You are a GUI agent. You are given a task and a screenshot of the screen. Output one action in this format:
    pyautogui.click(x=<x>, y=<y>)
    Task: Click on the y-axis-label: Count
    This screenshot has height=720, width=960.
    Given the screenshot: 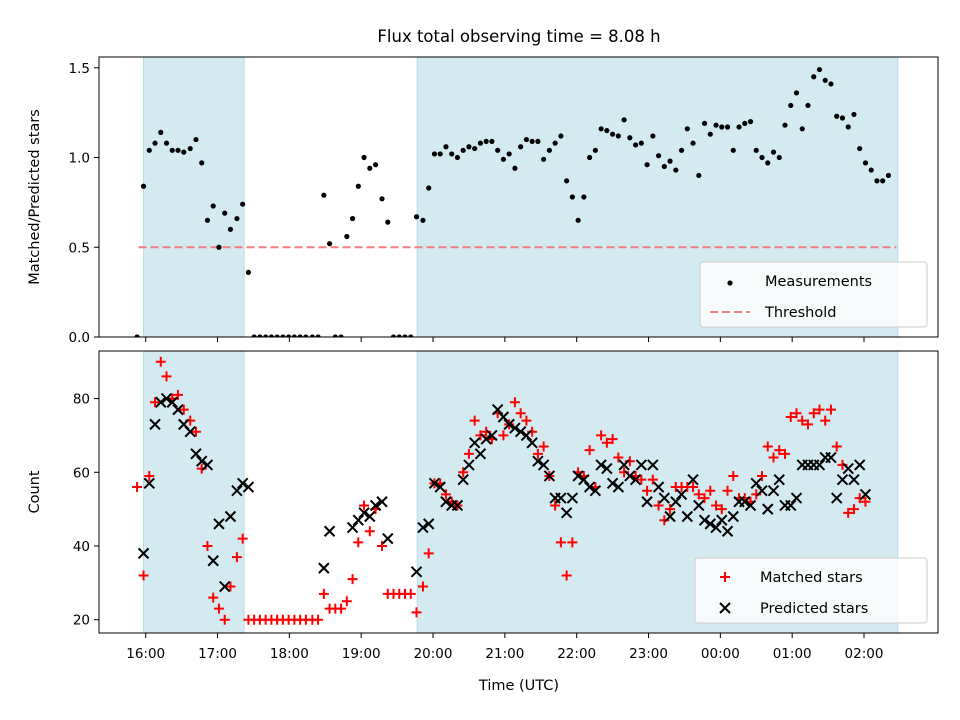 What is the action you would take?
    pyautogui.click(x=35, y=491)
    